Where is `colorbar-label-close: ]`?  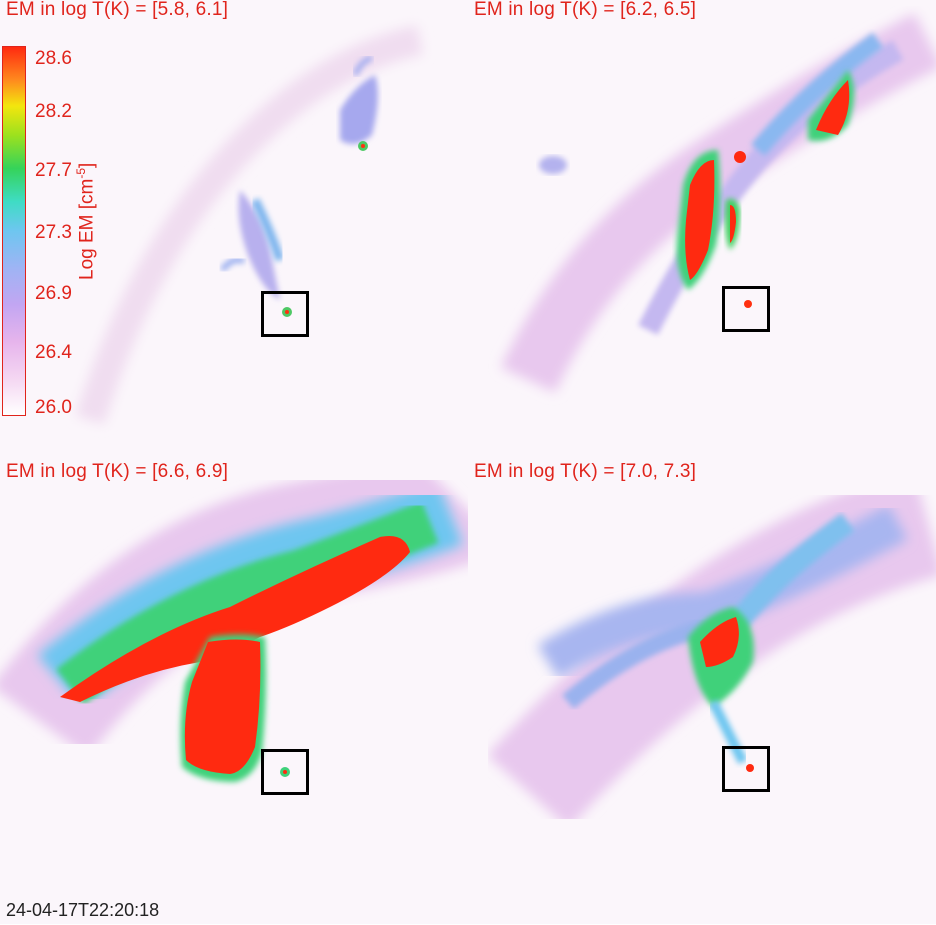
colorbar-label-close: ] is located at coordinates (87, 165).